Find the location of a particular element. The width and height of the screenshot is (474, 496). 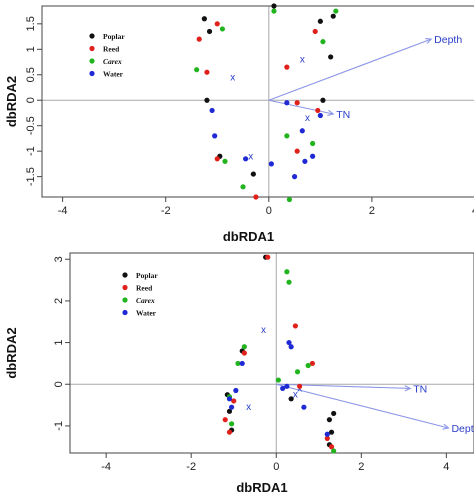

legend-marker-poplar is located at coordinates (92, 36).